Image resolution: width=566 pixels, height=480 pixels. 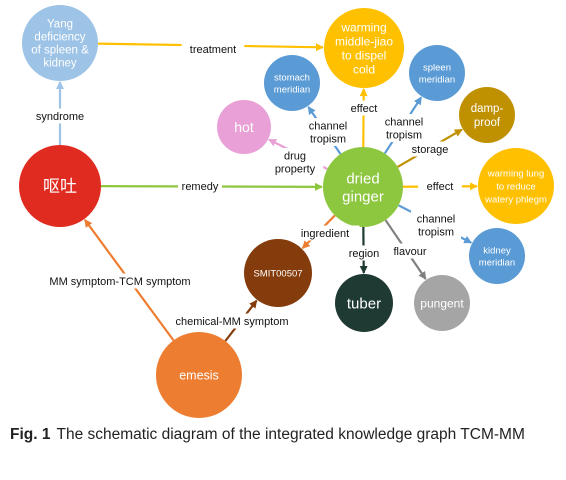 I want to click on edge-label-remedy: remedy, so click(x=200, y=186).